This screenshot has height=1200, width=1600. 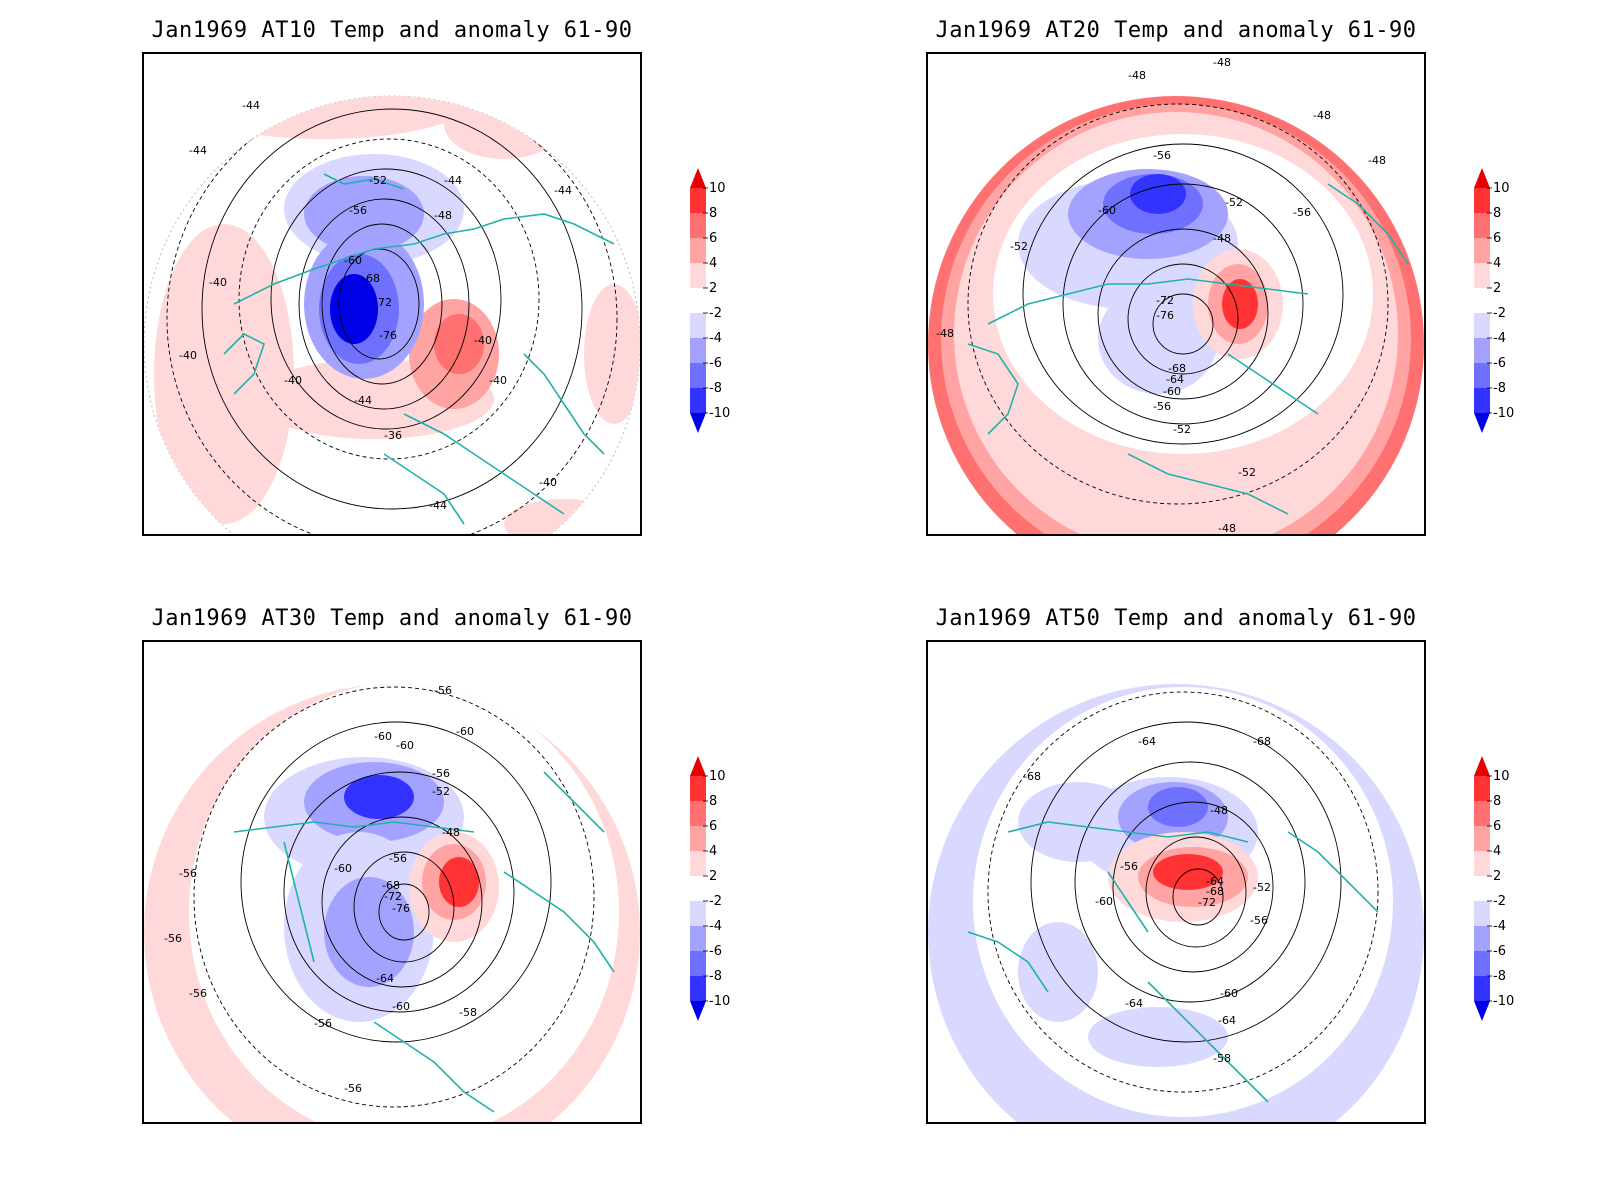 I want to click on colorbar-arrow-bottom, so click(x=1482, y=1011).